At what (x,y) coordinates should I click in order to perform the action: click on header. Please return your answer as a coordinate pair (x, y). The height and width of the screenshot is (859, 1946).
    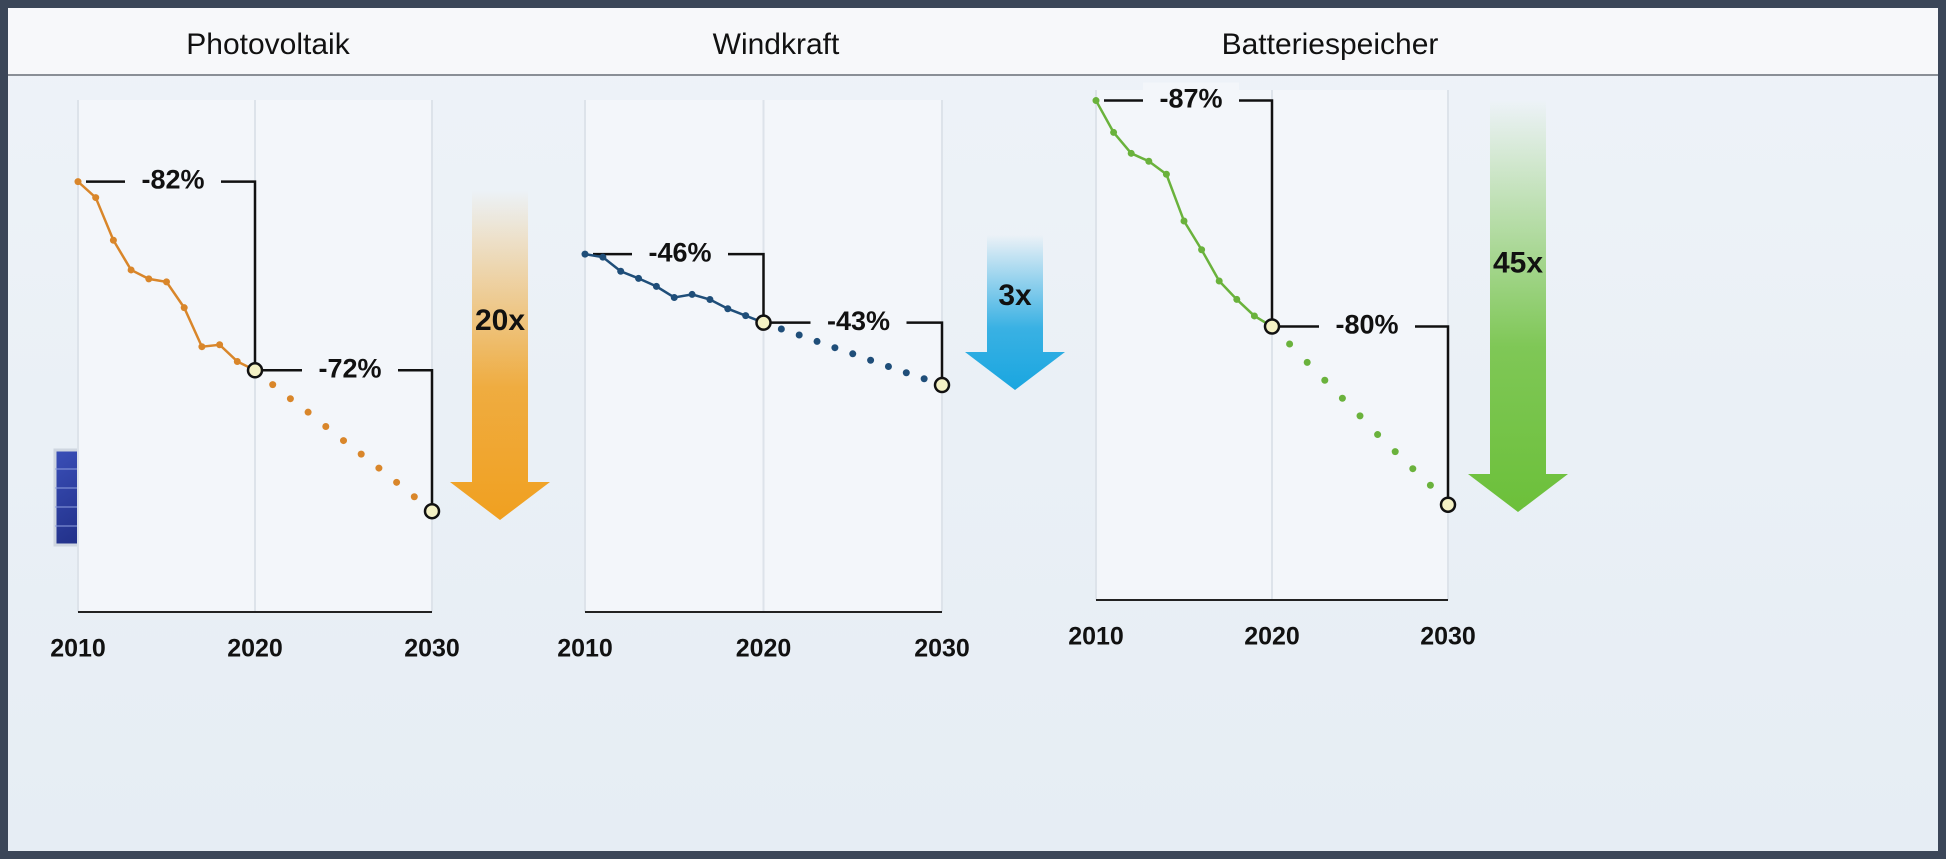
    Looking at the image, I should click on (973, 41).